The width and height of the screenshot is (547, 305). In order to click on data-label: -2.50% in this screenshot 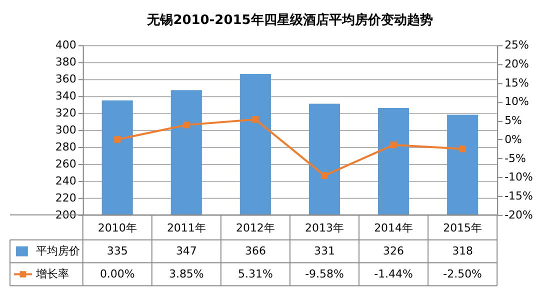, I will do `click(462, 273)`.